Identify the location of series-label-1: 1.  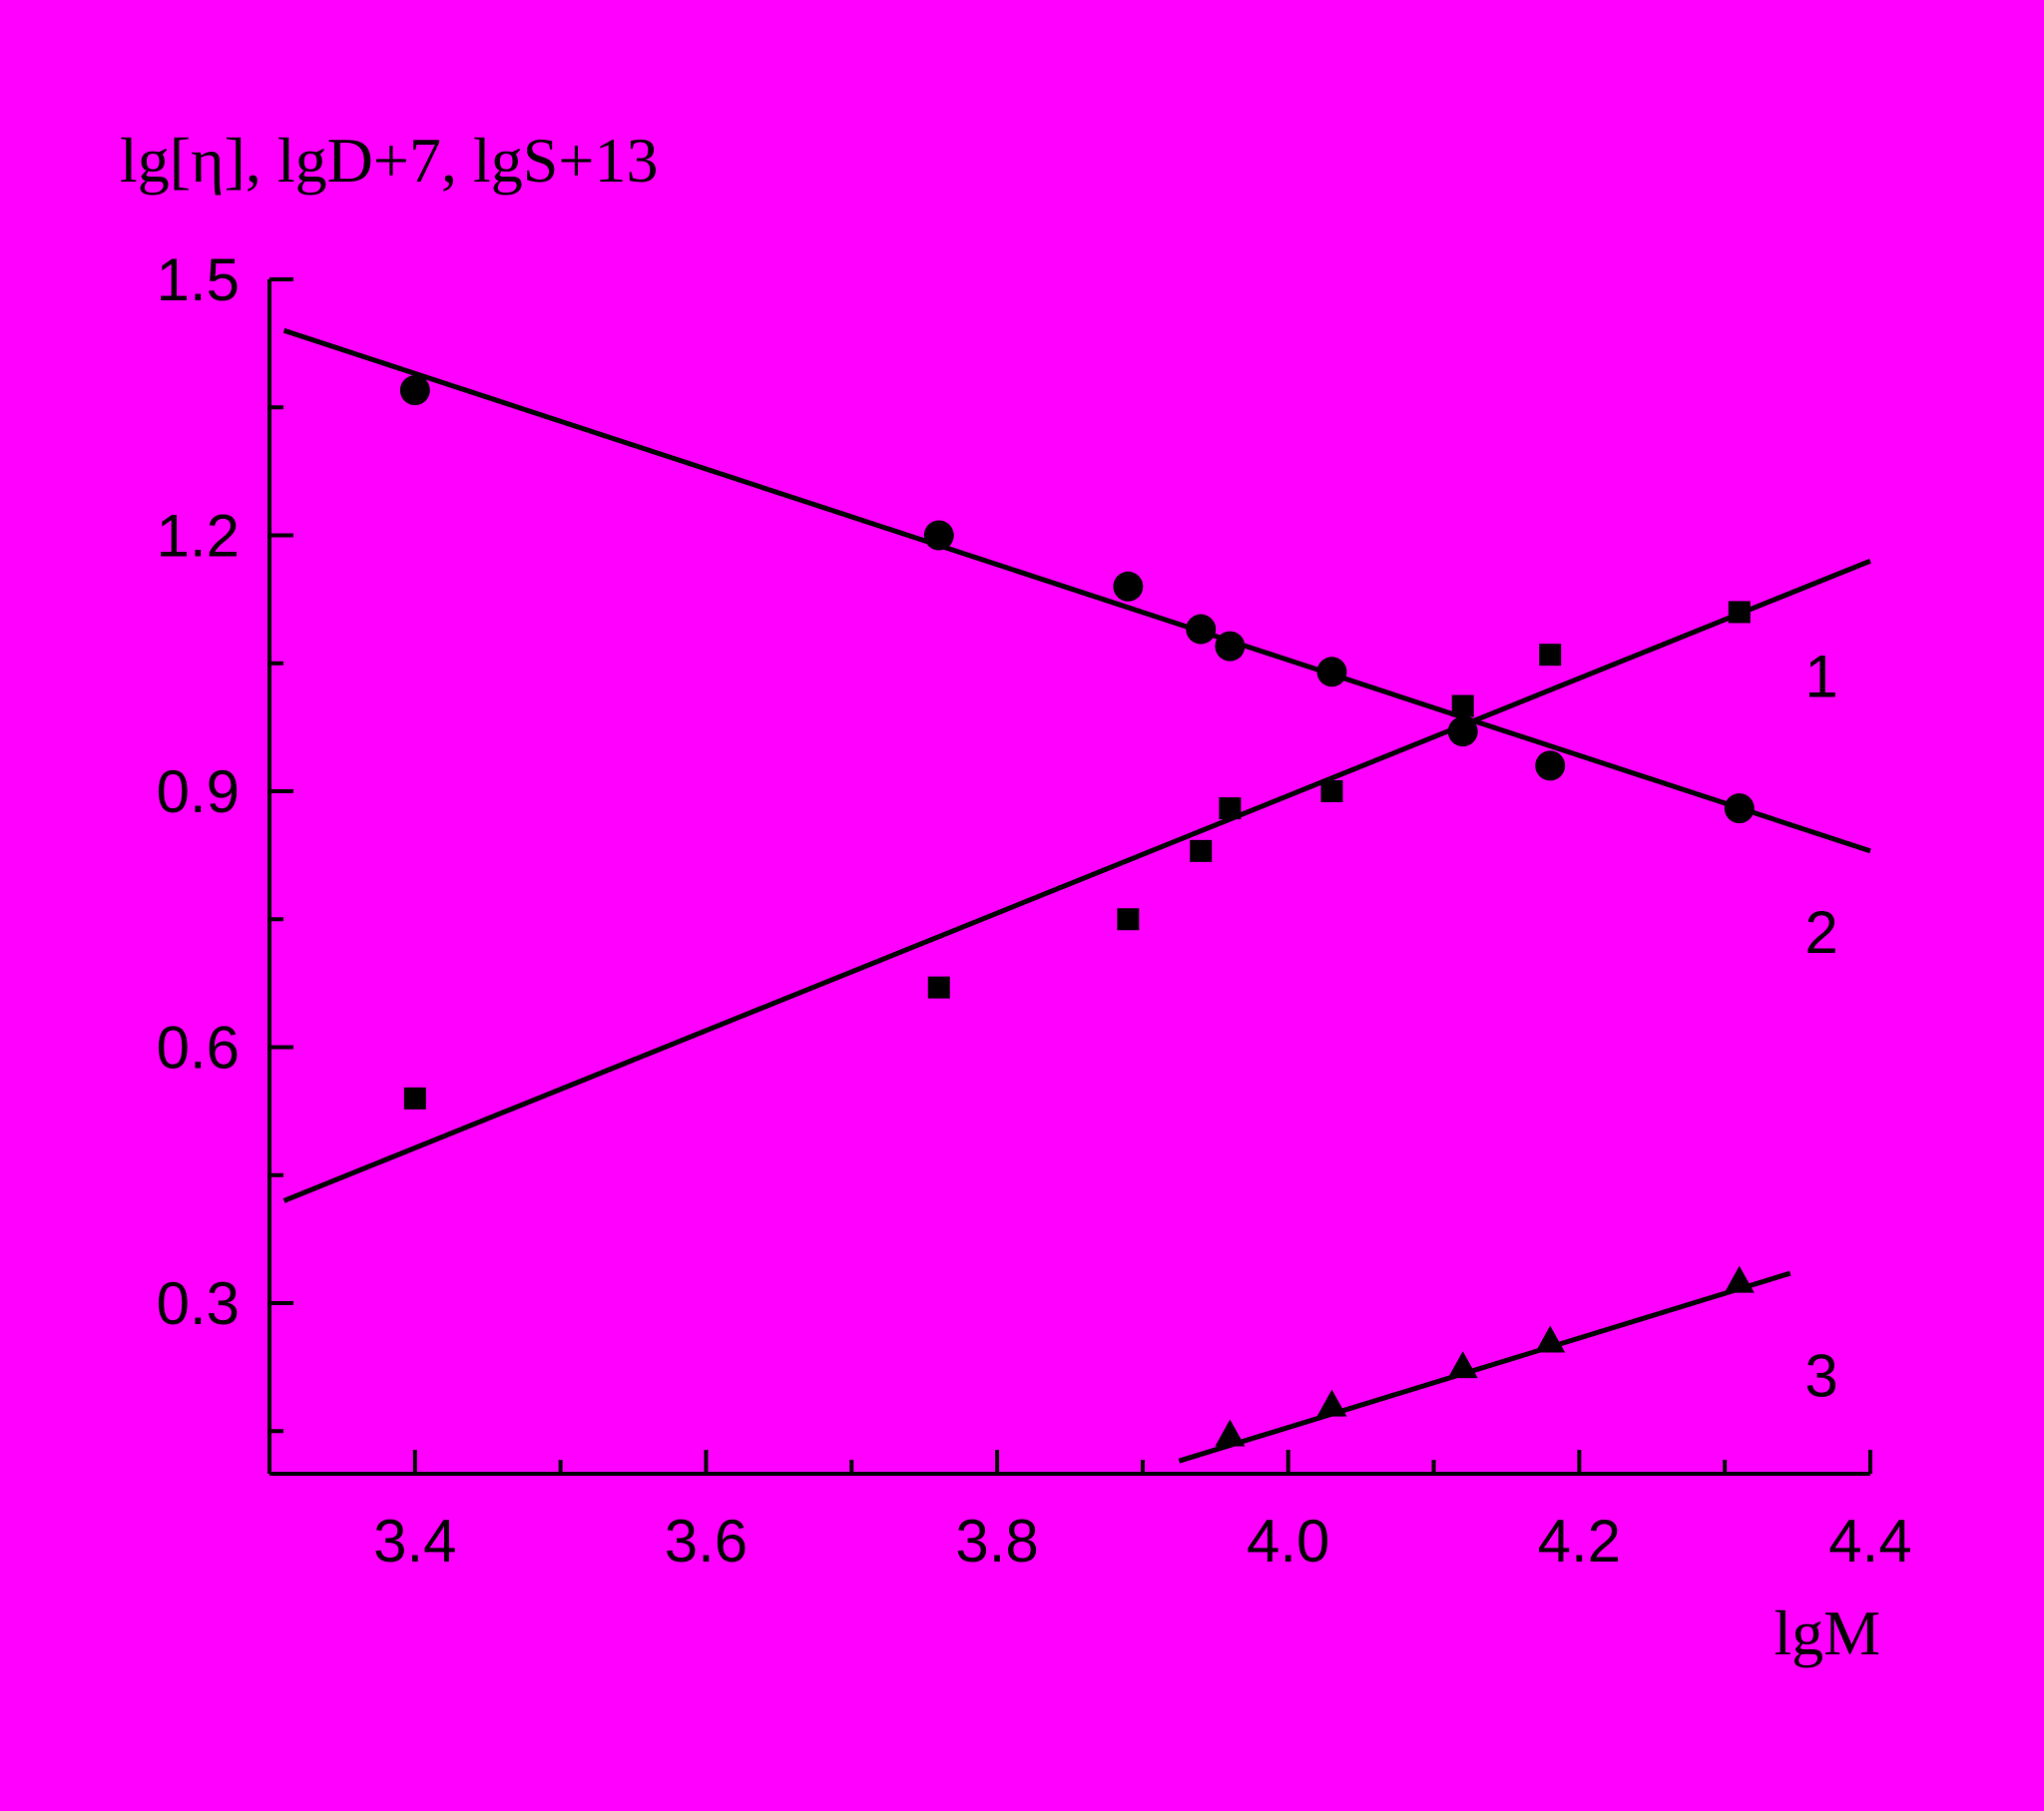
(1820, 677).